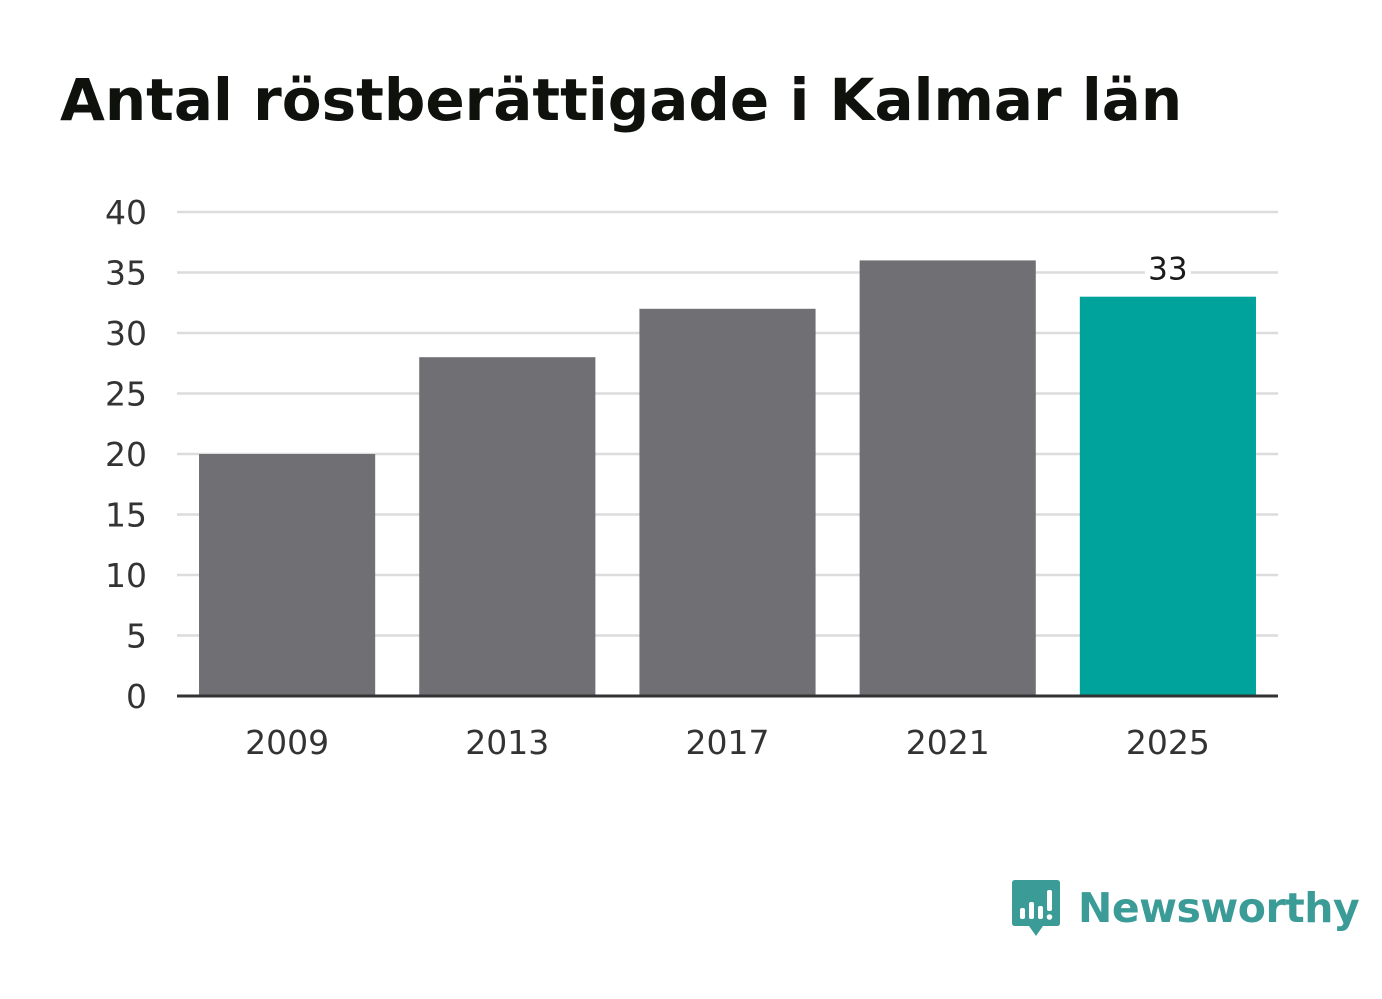 The width and height of the screenshot is (1382, 999). I want to click on newsworthy-brand: Newsworthy, so click(1185, 908).